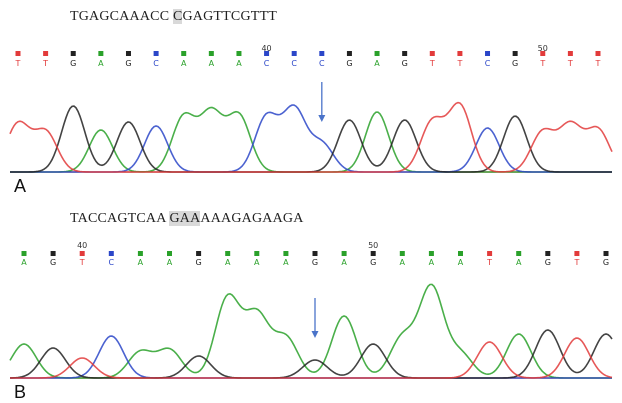  I want to click on trace-t, so click(311, 358).